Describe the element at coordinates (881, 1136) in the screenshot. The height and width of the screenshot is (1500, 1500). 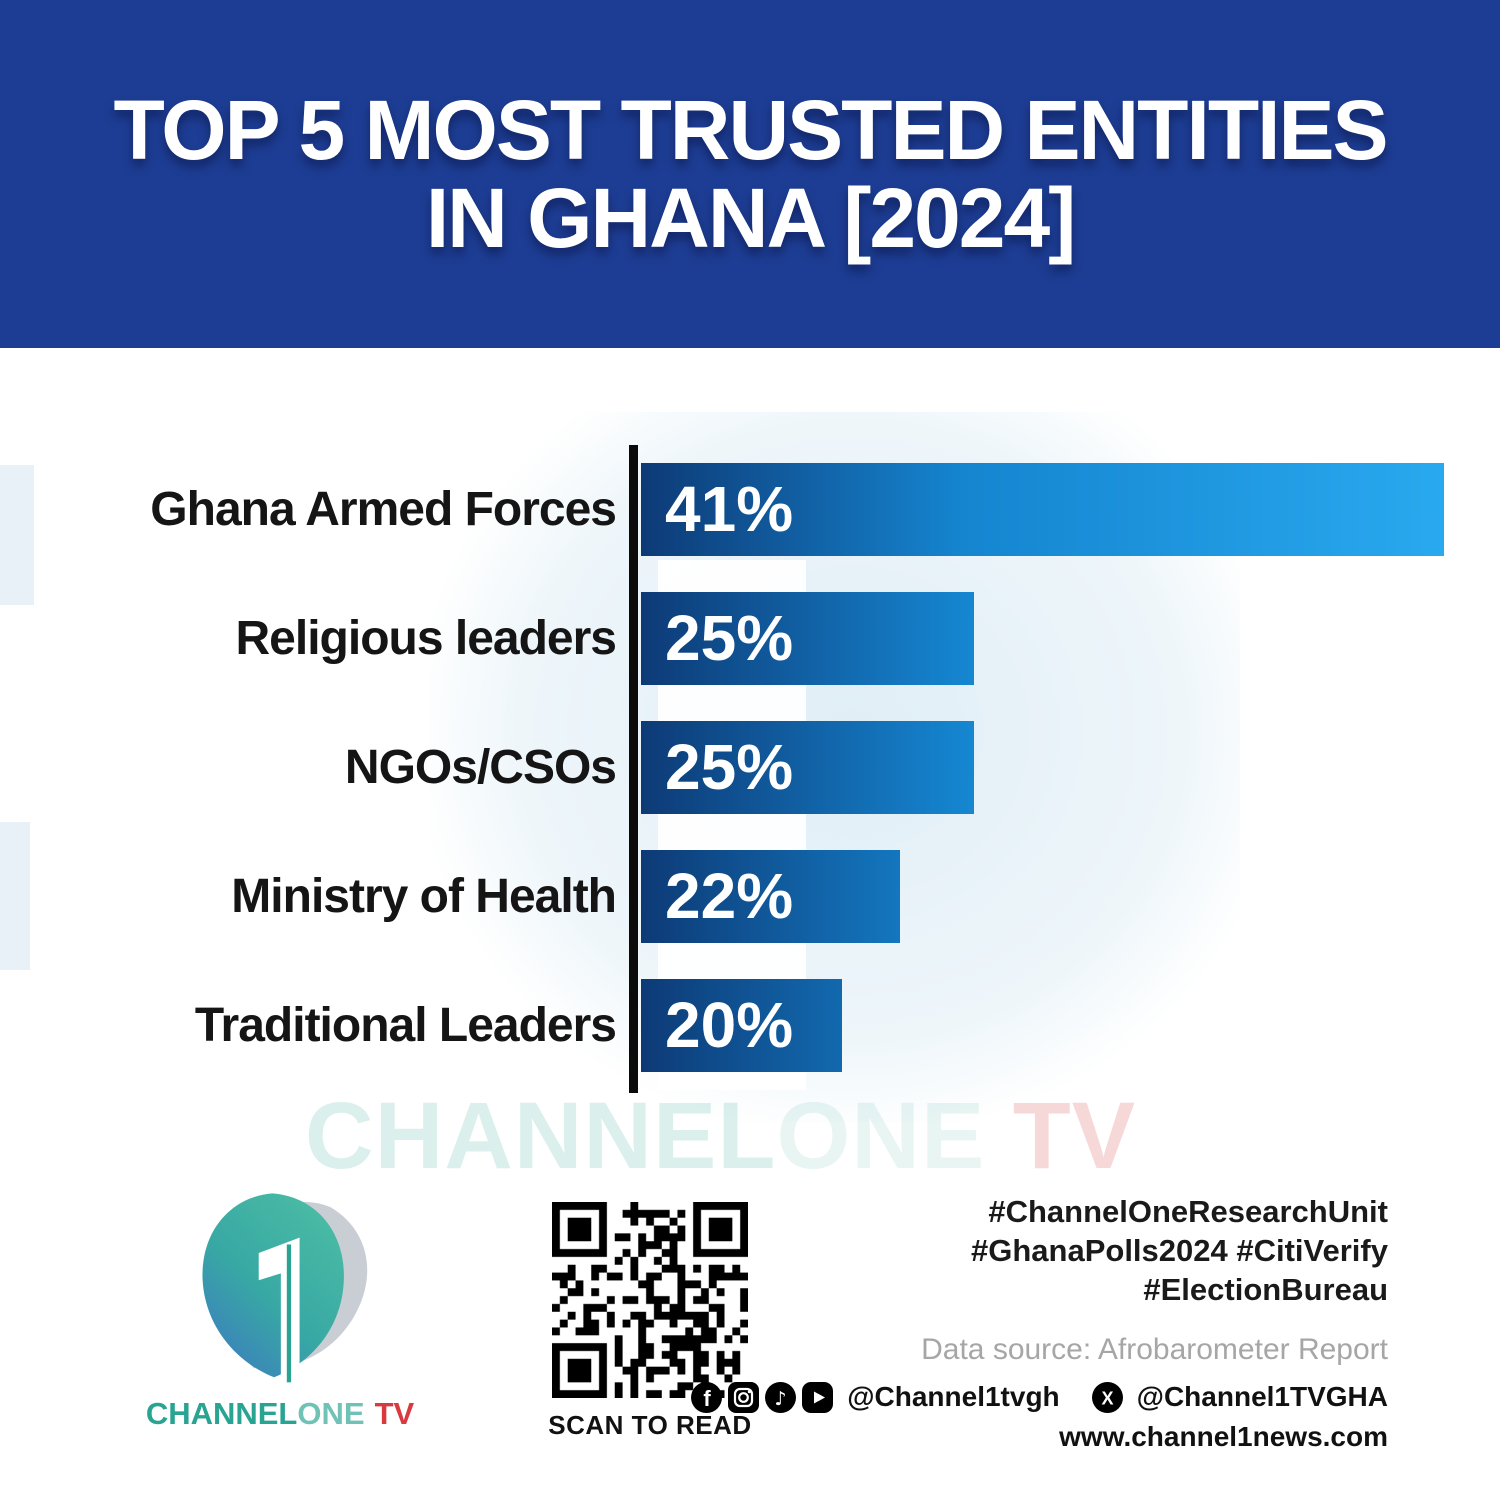
I see `watermark-one: ONE` at that location.